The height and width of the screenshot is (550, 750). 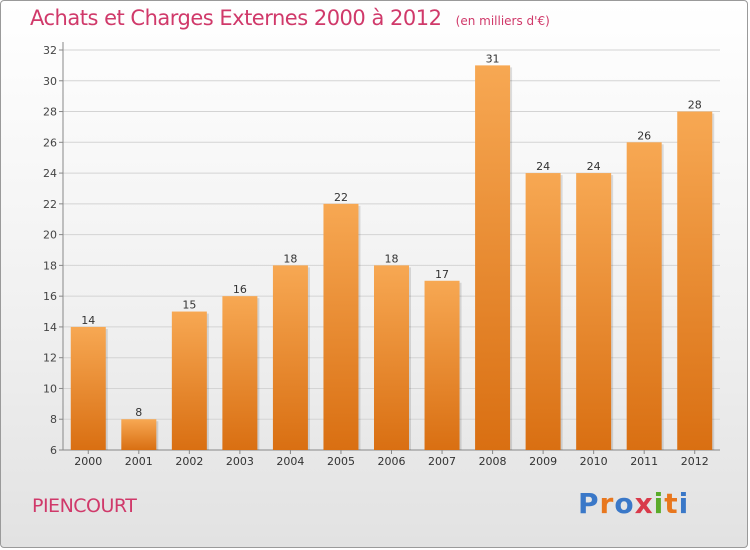 I want to click on y-tick-label: 30, so click(x=50, y=81).